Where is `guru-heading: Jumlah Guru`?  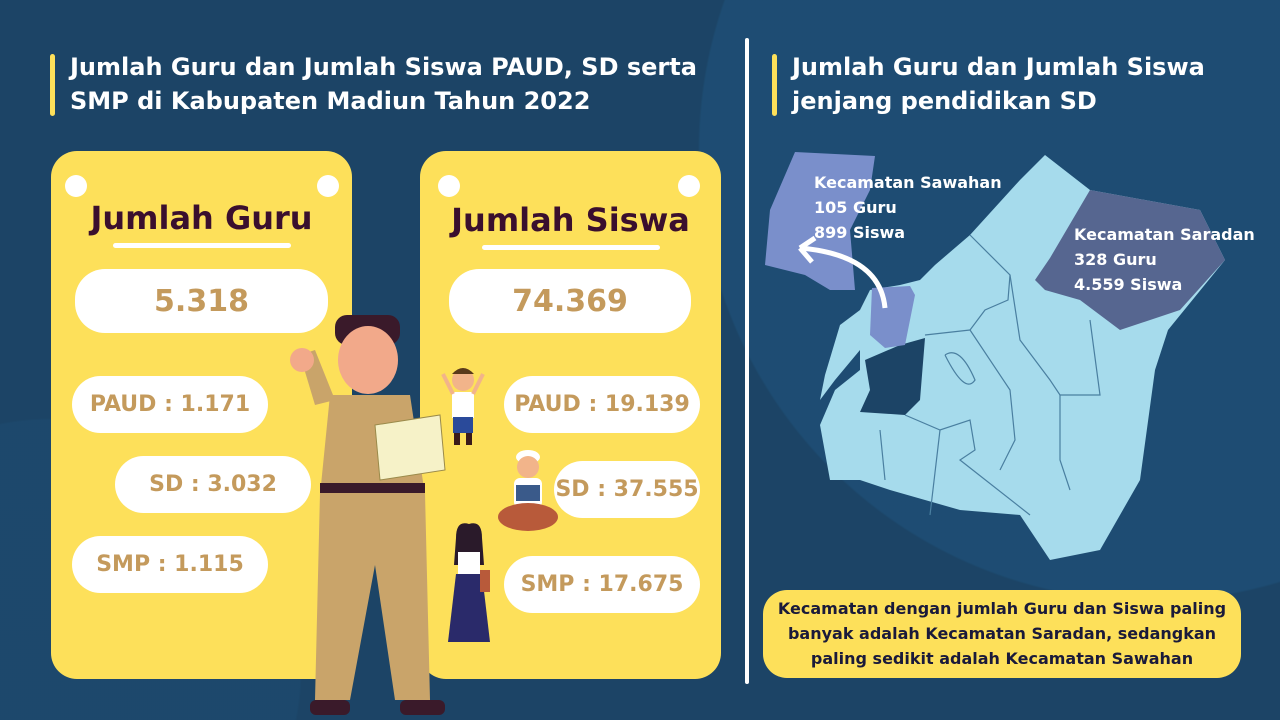
guru-heading: Jumlah Guru is located at coordinates (201, 218).